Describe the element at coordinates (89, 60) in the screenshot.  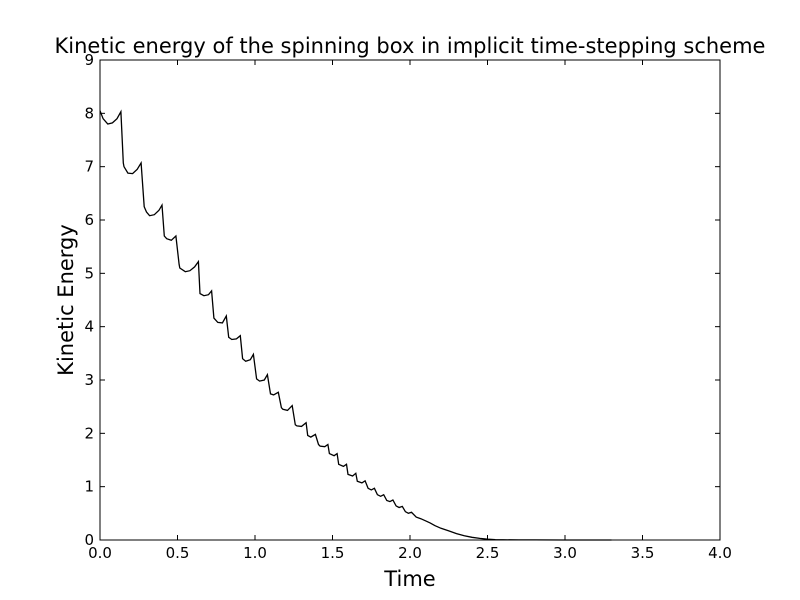
I see `y-tick-label: 9` at that location.